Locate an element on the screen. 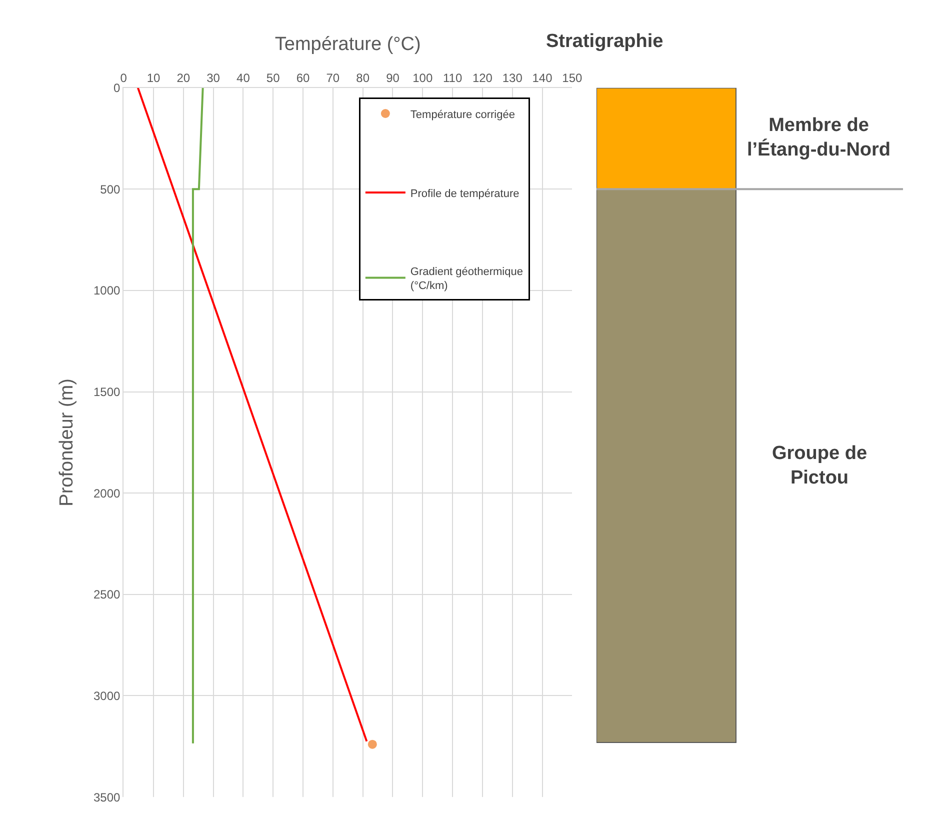 The height and width of the screenshot is (839, 932). y-tick-label: 3500 is located at coordinates (106, 797).